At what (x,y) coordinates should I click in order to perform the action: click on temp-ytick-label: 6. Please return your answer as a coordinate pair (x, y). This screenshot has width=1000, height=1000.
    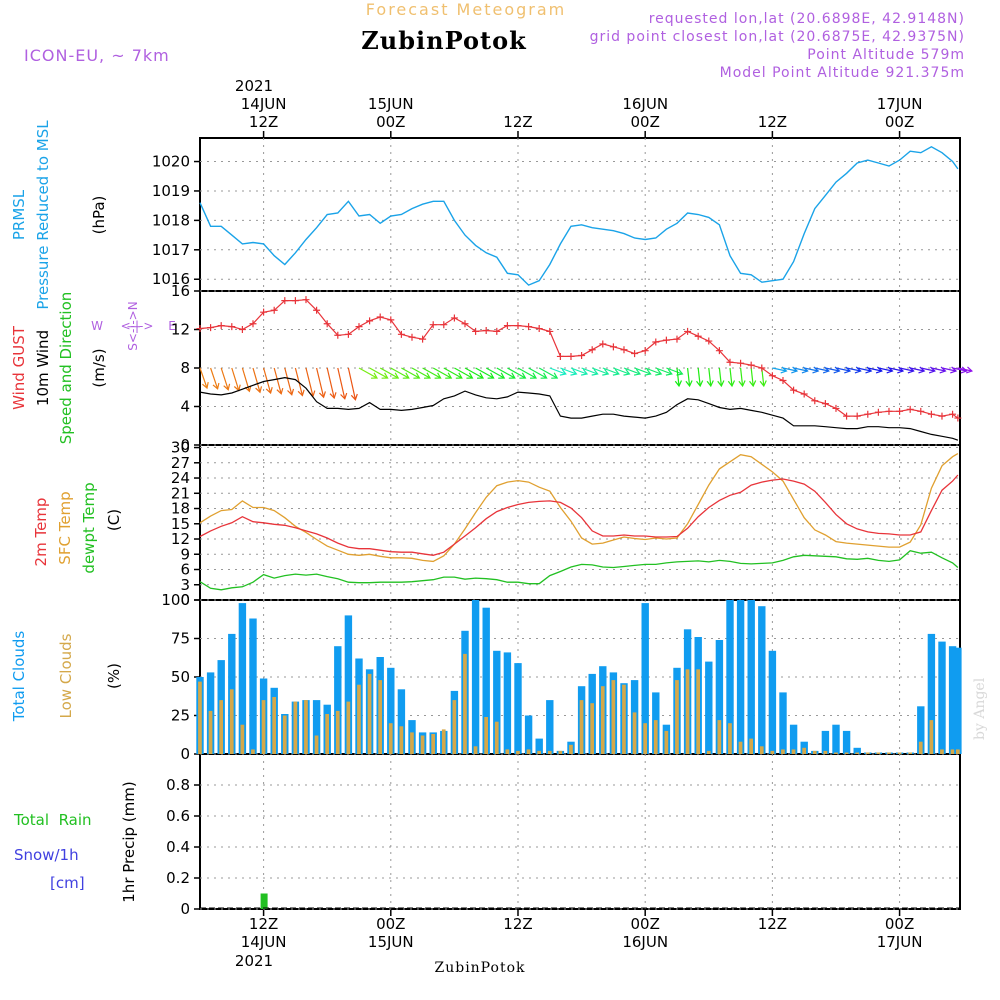
    Looking at the image, I should click on (185, 570).